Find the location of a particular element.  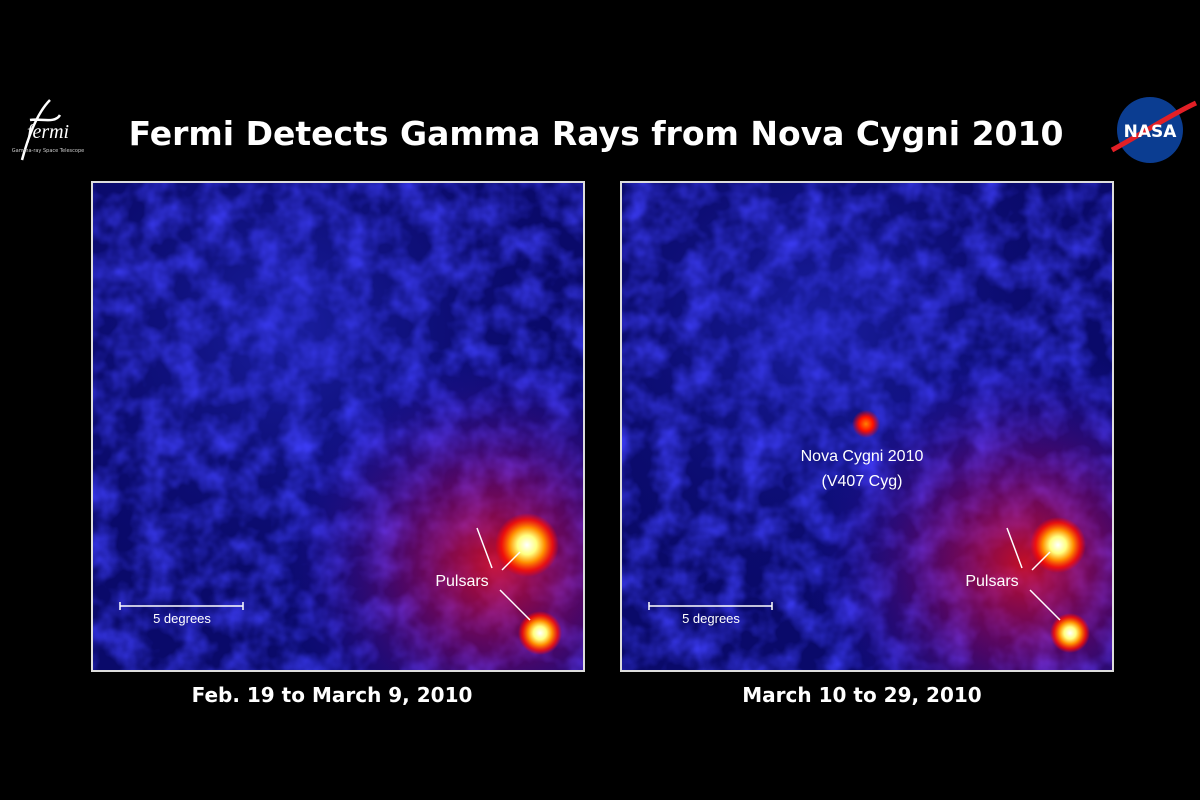

caption: March 10 to 29, 2010 is located at coordinates (861, 695).